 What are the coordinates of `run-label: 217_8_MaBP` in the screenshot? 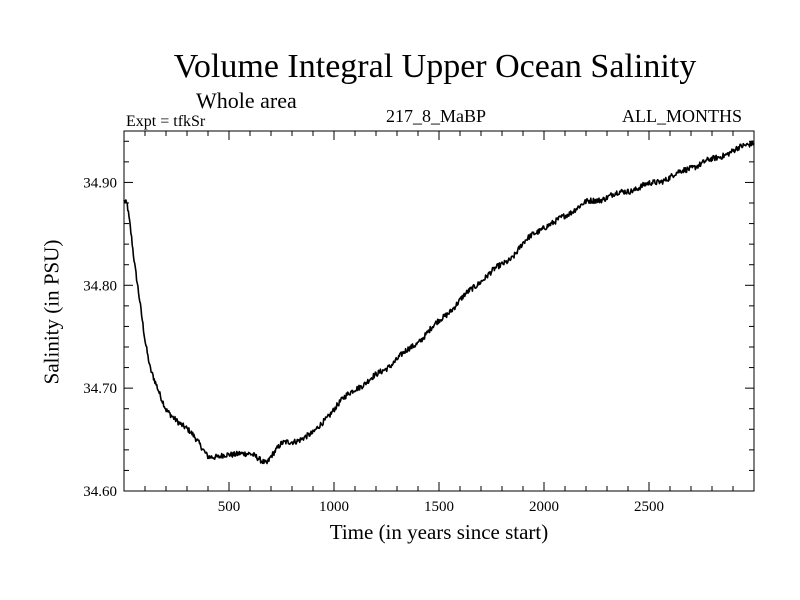 It's located at (436, 116).